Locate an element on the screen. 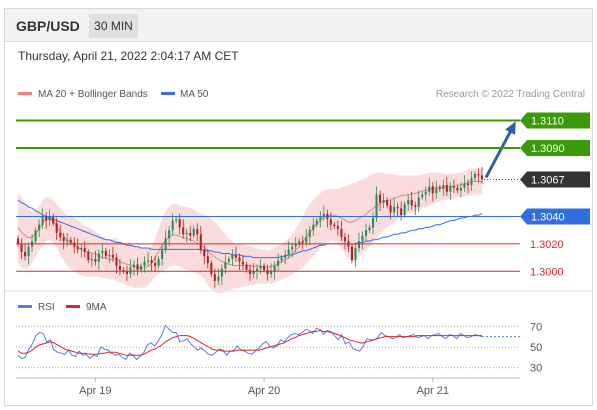 The height and width of the screenshot is (410, 597). time-tick-label: Apr 19 is located at coordinates (95, 391).